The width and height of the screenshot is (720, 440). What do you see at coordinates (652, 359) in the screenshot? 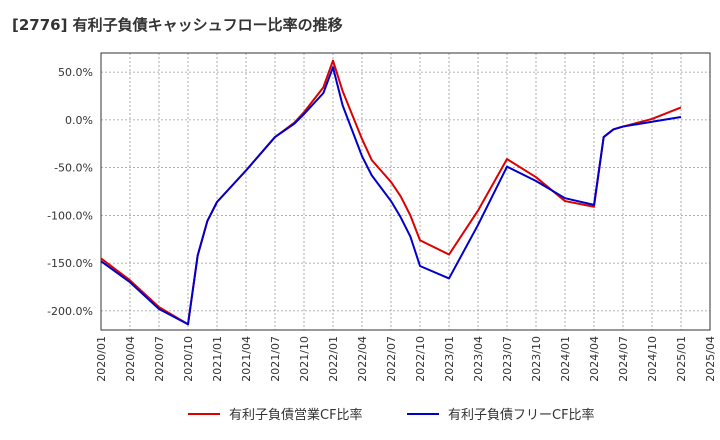
I see `x-tick-label: 2024/10` at bounding box center [652, 359].